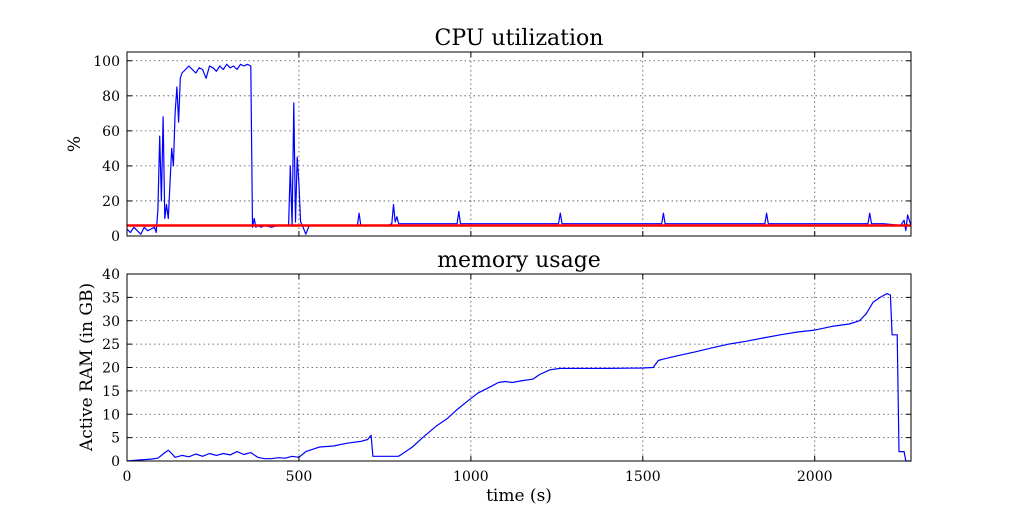 Image resolution: width=1012 pixels, height=512 pixels. I want to click on y-tick-label: 15, so click(111, 392).